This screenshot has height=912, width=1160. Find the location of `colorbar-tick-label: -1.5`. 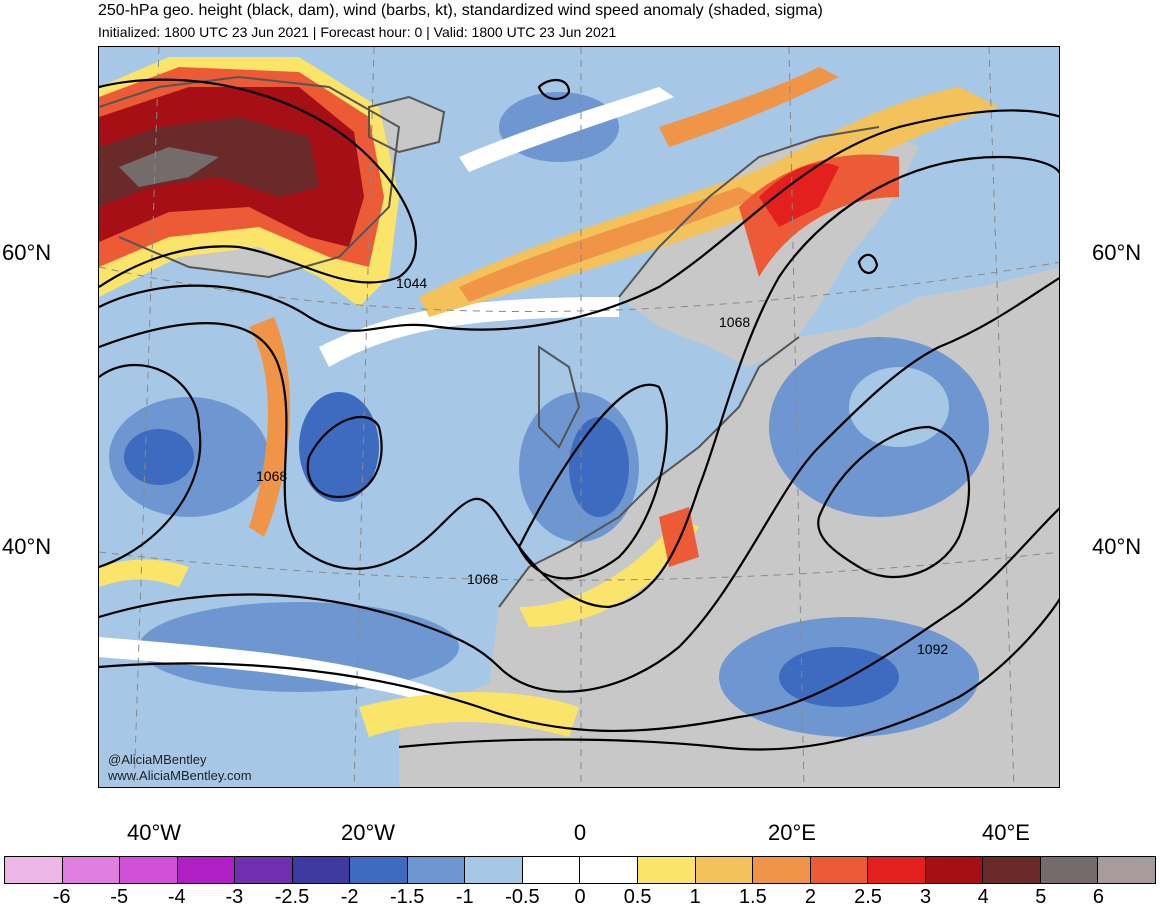

colorbar-tick-label: -1.5 is located at coordinates (407, 897).